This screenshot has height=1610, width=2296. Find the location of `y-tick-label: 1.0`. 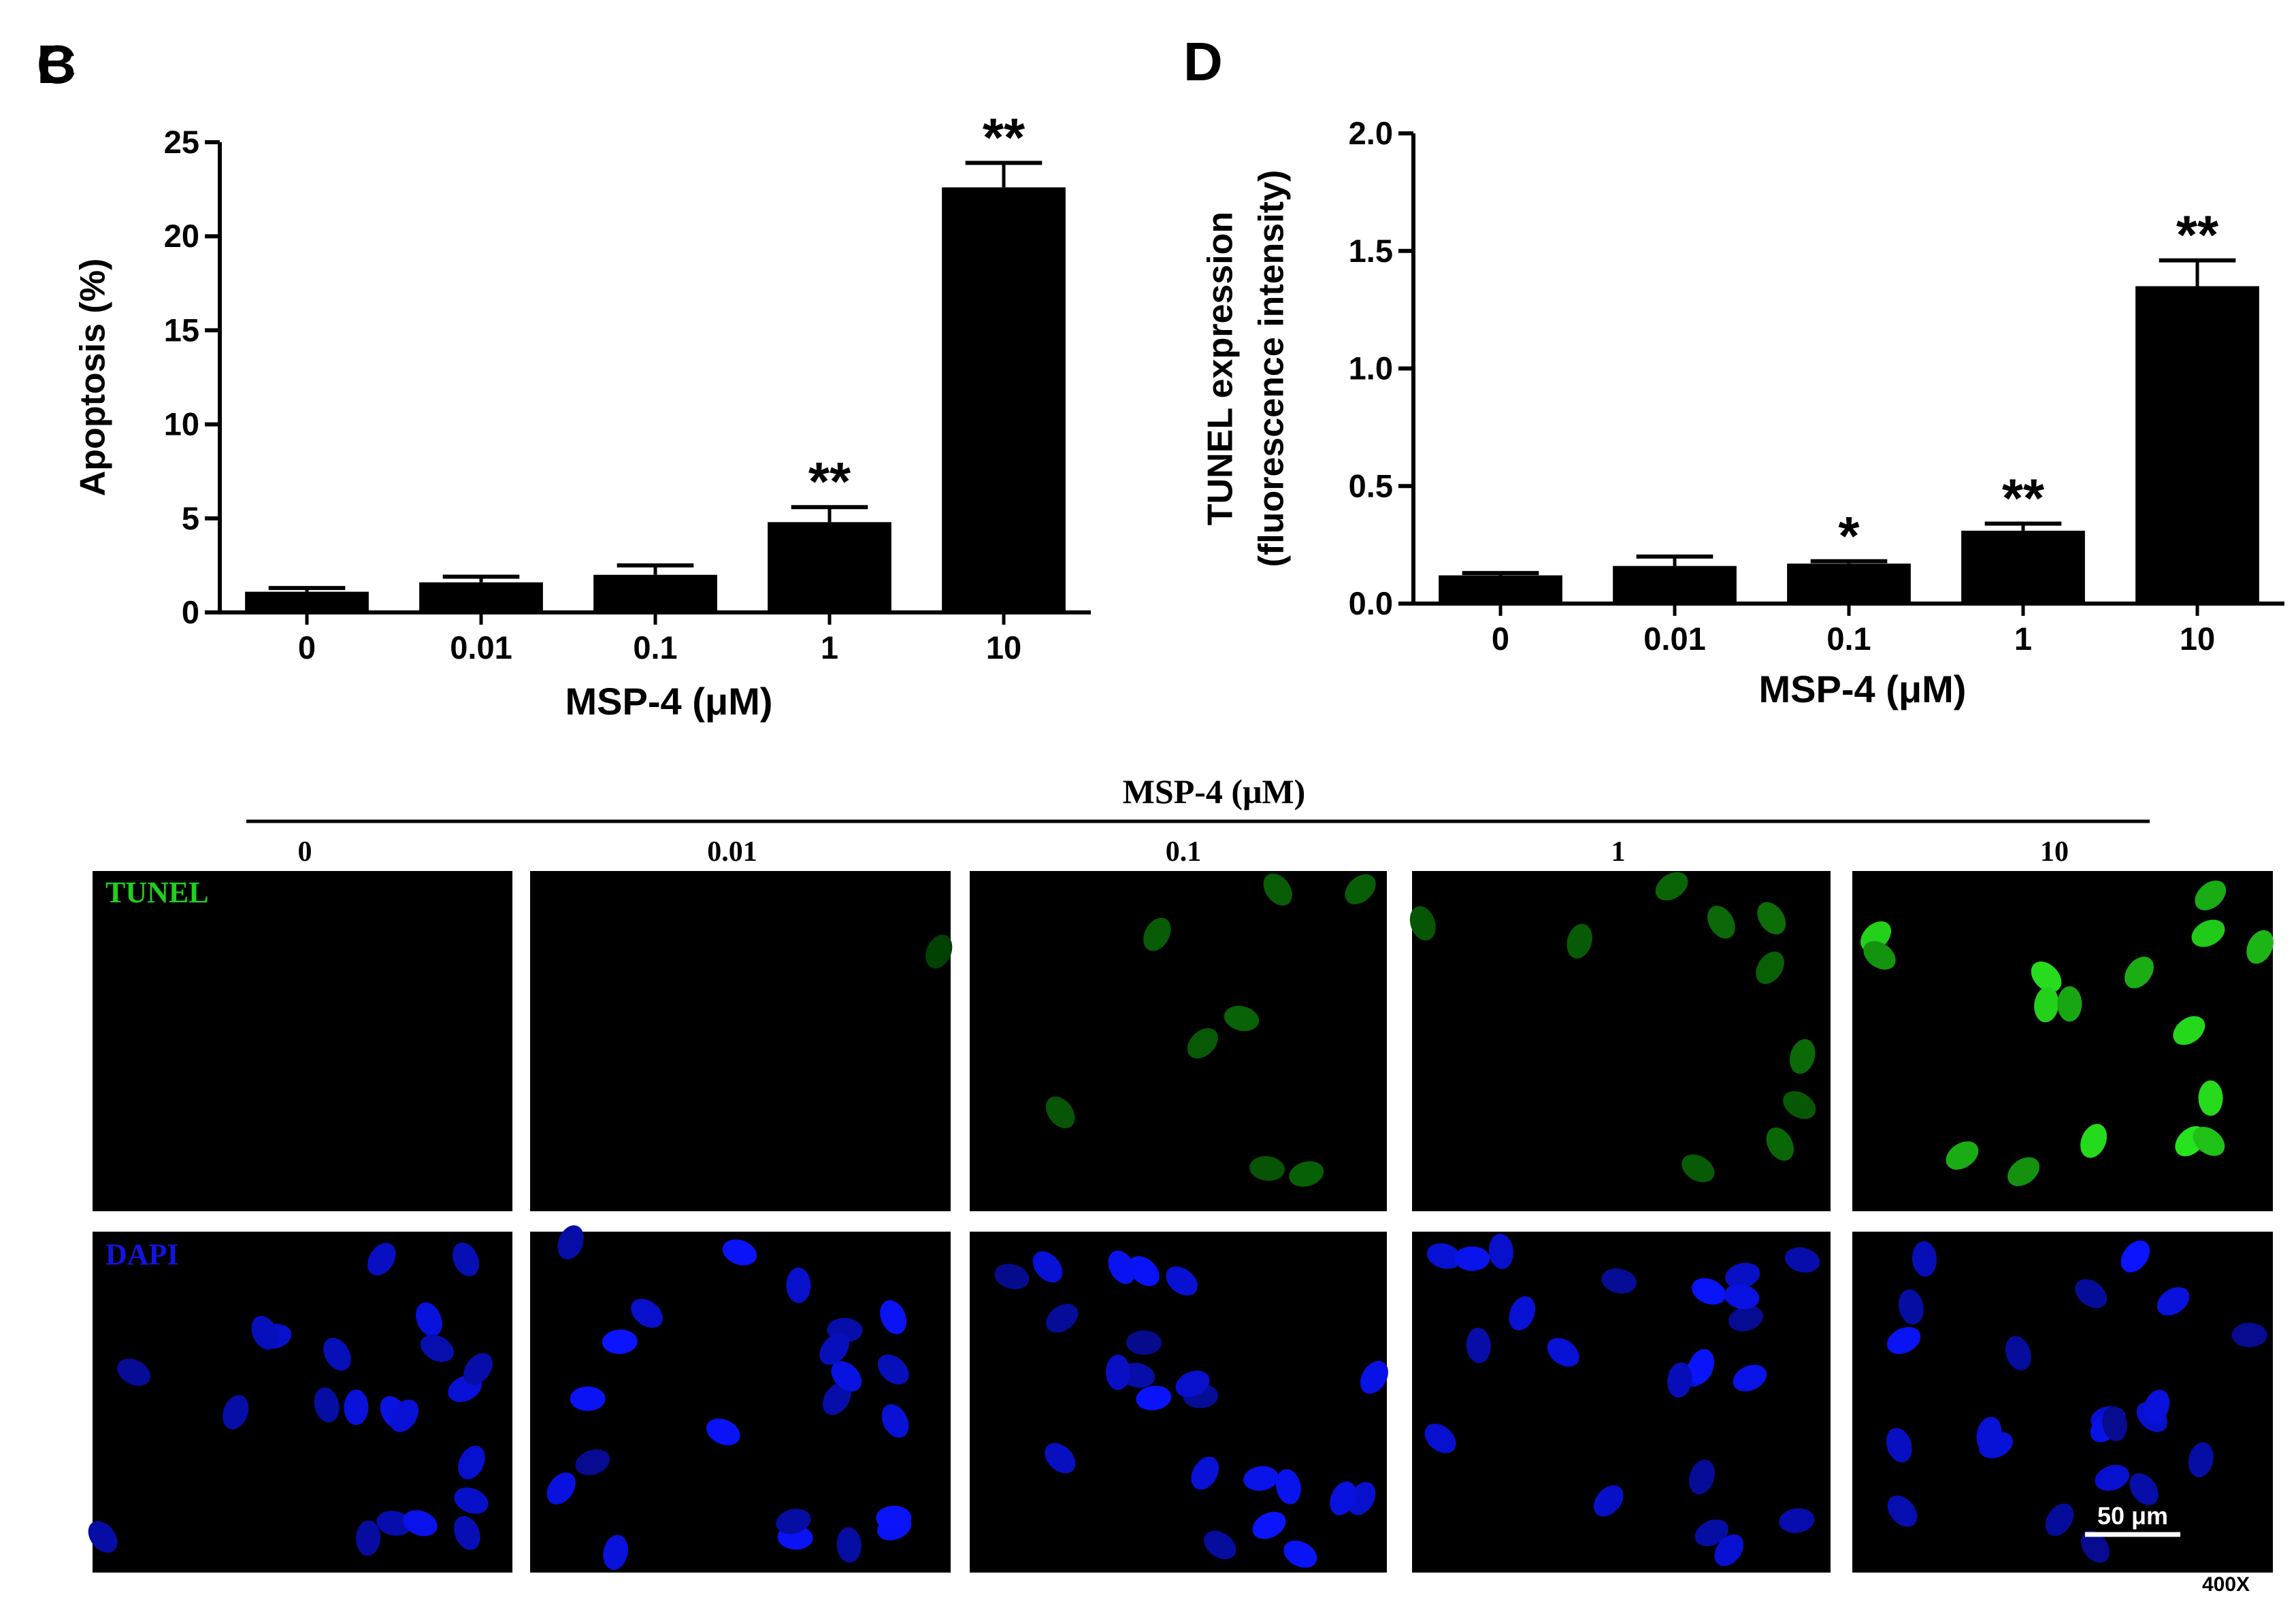

y-tick-label: 1.0 is located at coordinates (1371, 368).